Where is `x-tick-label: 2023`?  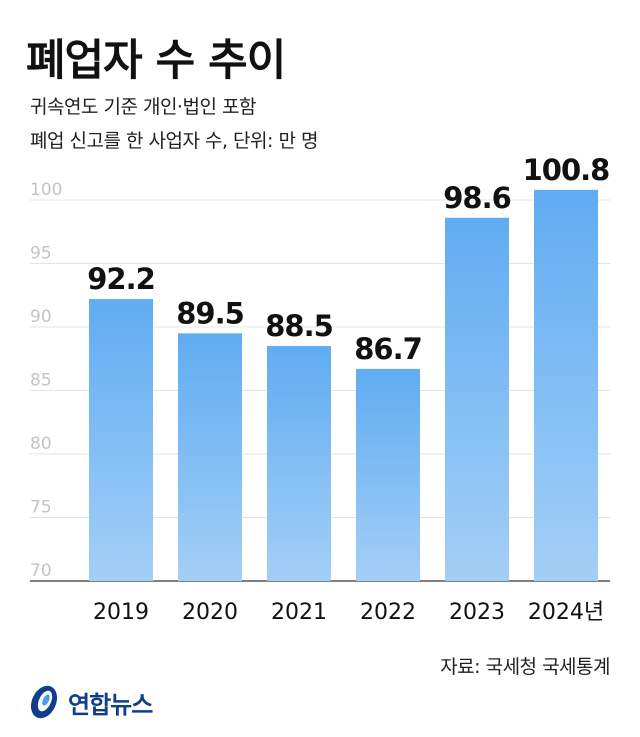
x-tick-label: 2023 is located at coordinates (477, 612).